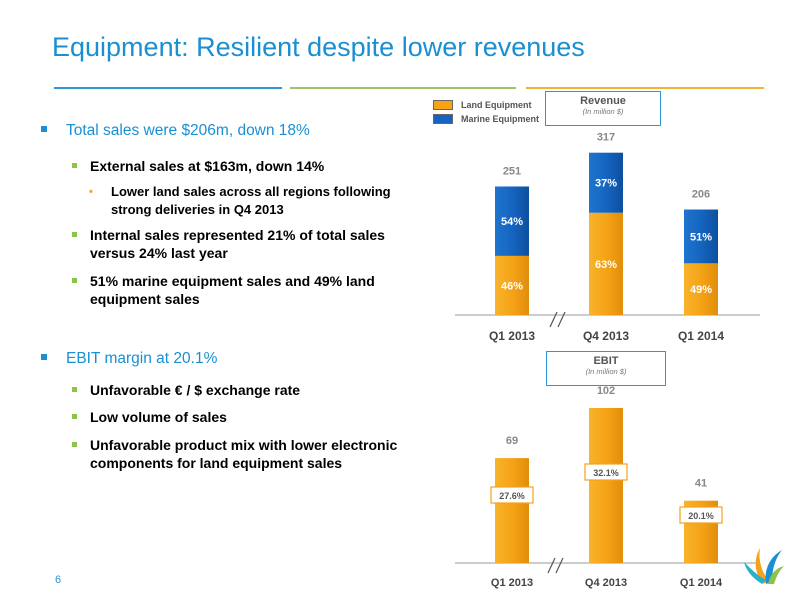 This screenshot has width=800, height=600. I want to click on bullet-total-sales: Total sales were $206m, down 18%, so click(175, 131).